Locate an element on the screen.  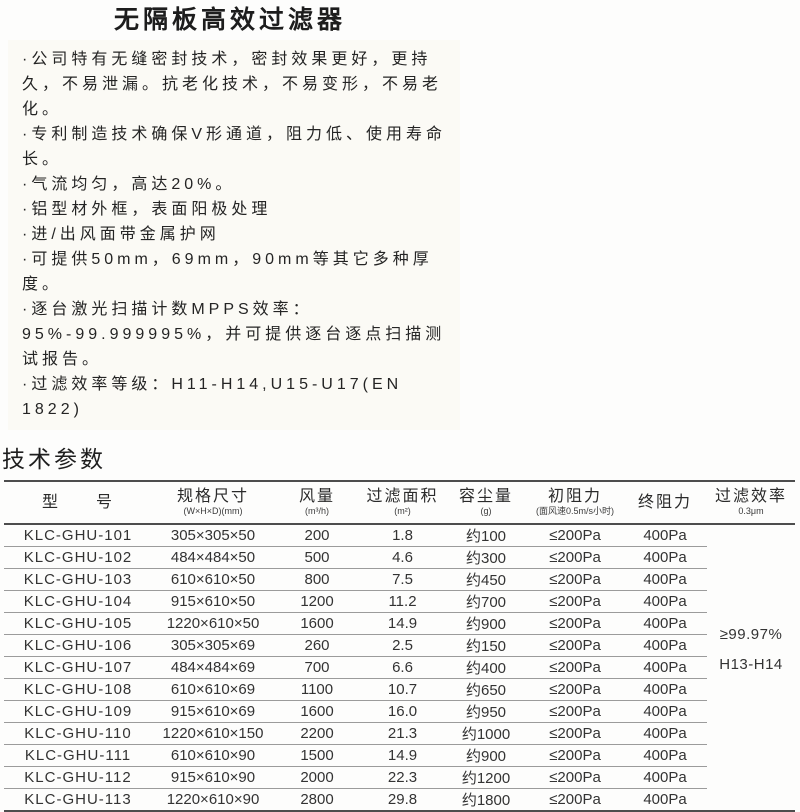
col-header-label: 容尘量 is located at coordinates (485, 496).